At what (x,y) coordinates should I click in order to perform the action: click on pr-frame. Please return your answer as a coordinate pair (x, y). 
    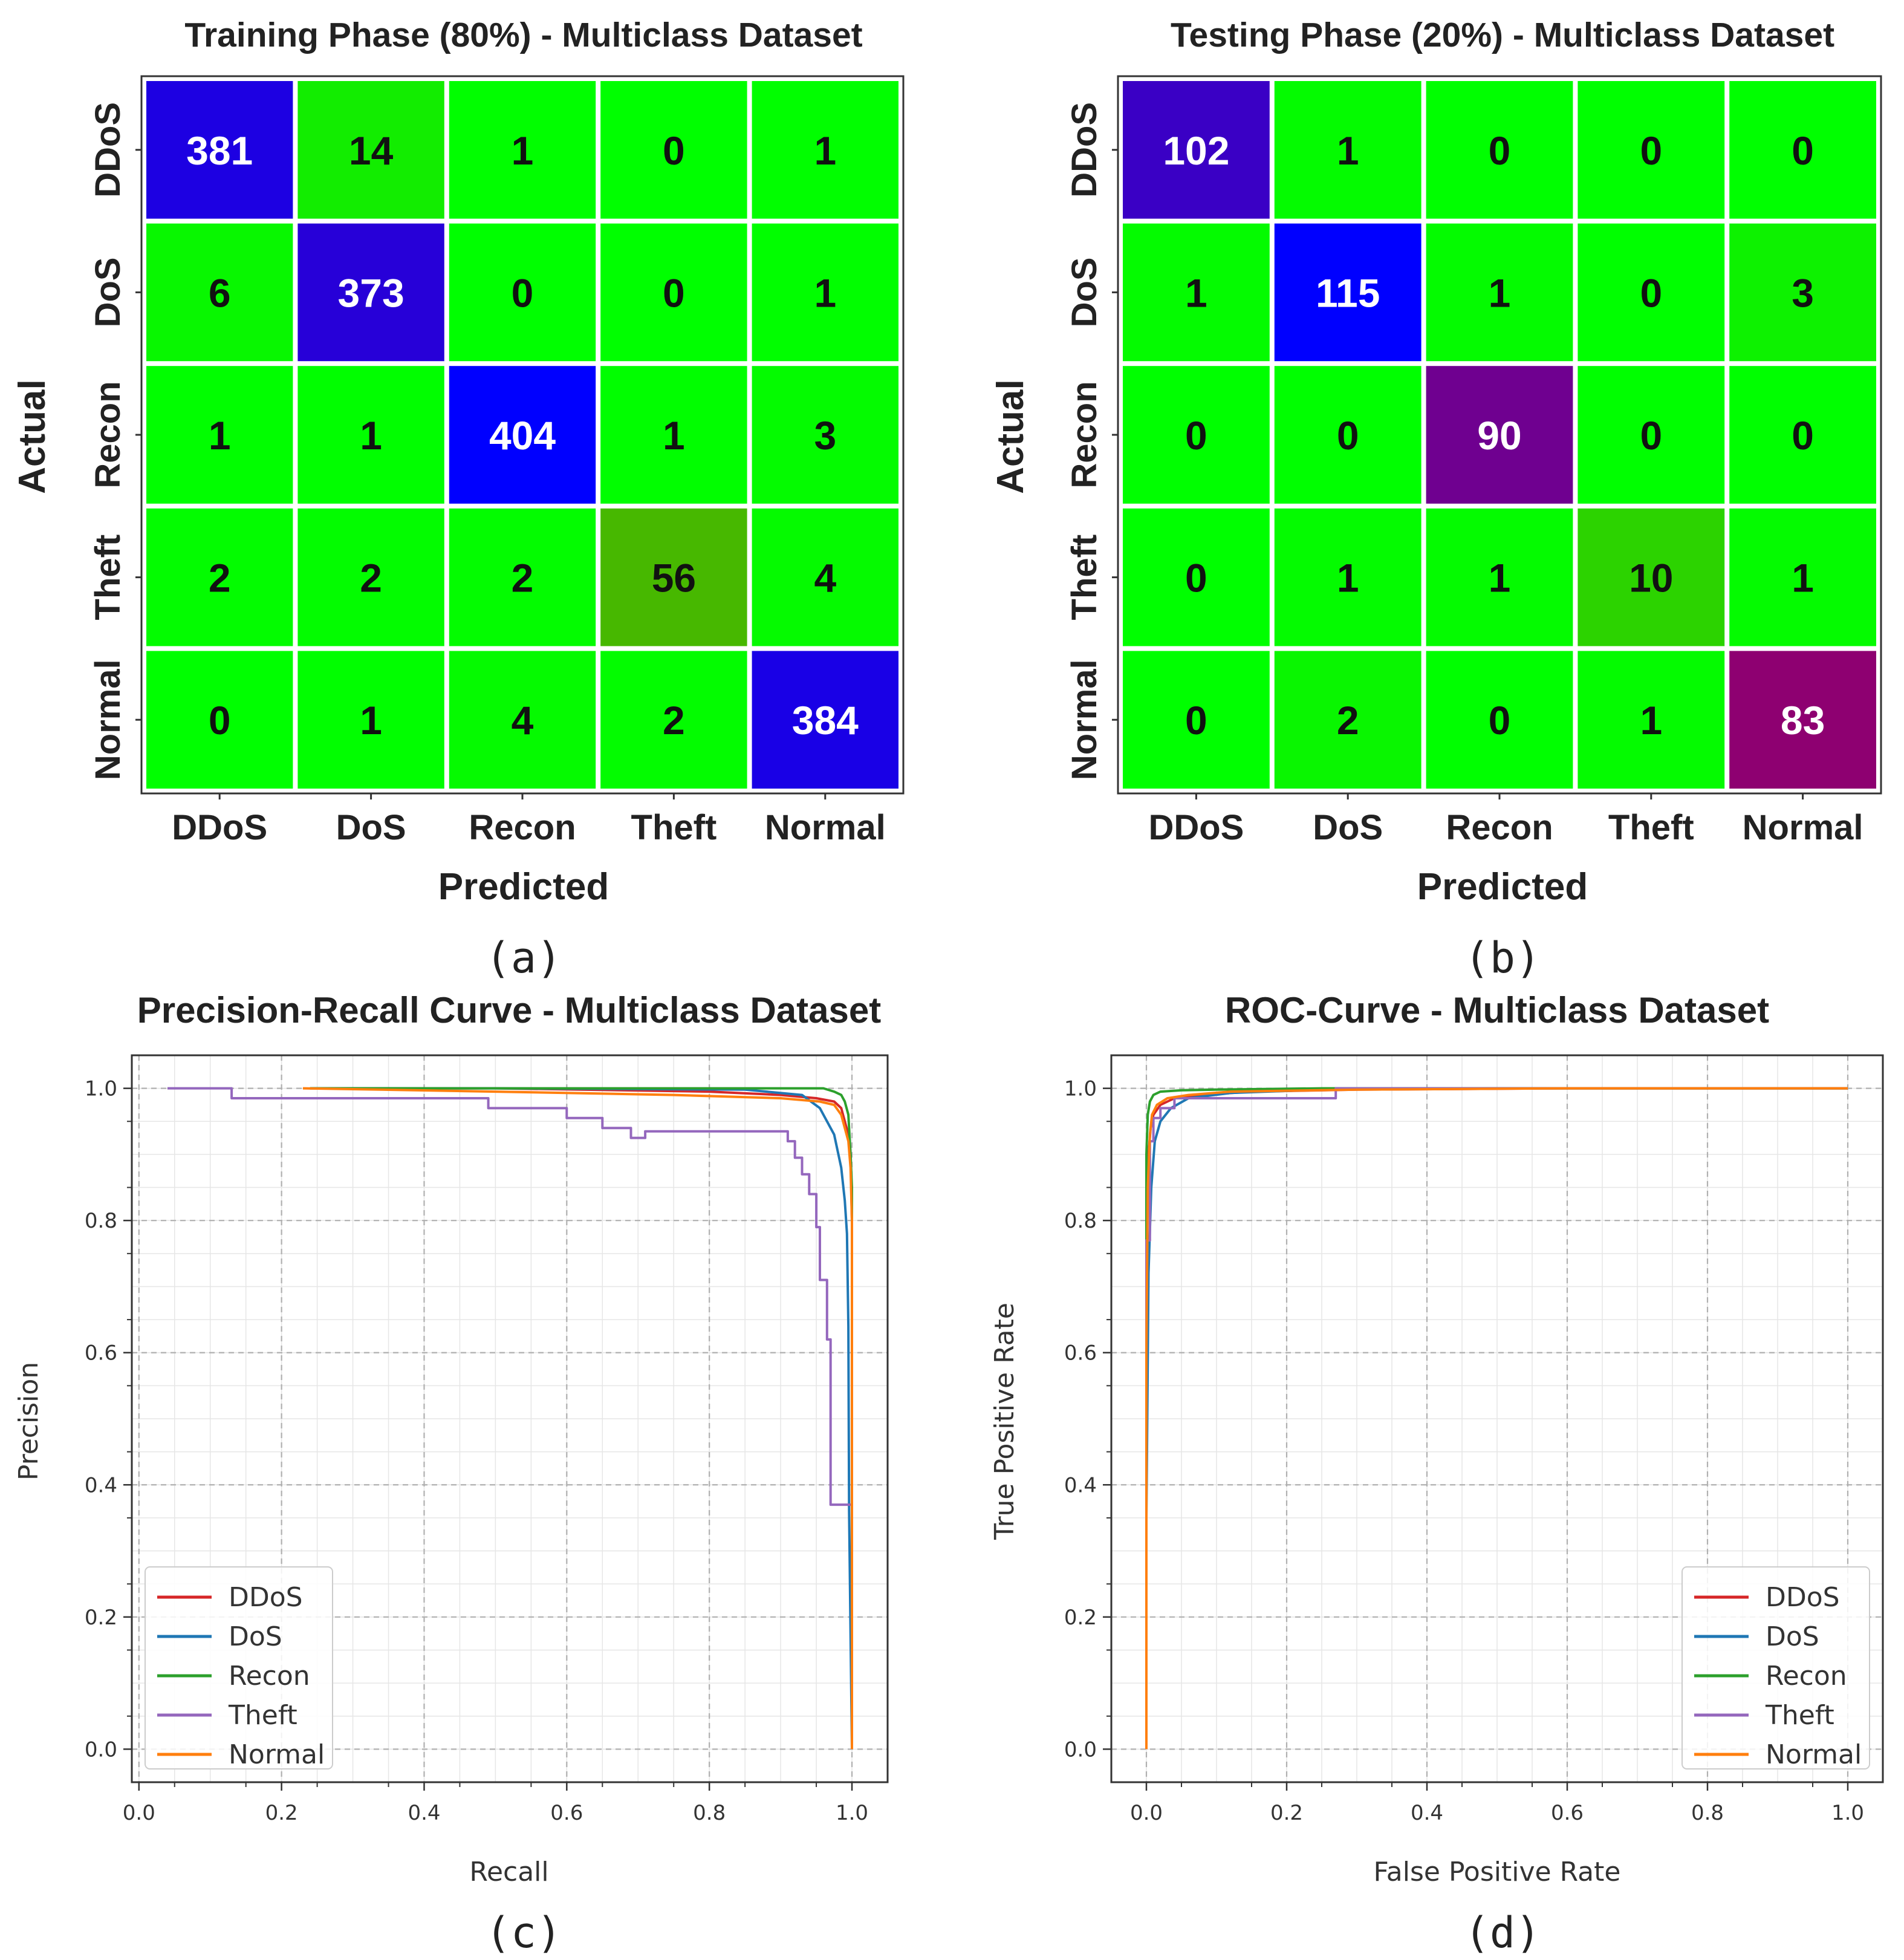
    Looking at the image, I should click on (510, 1418).